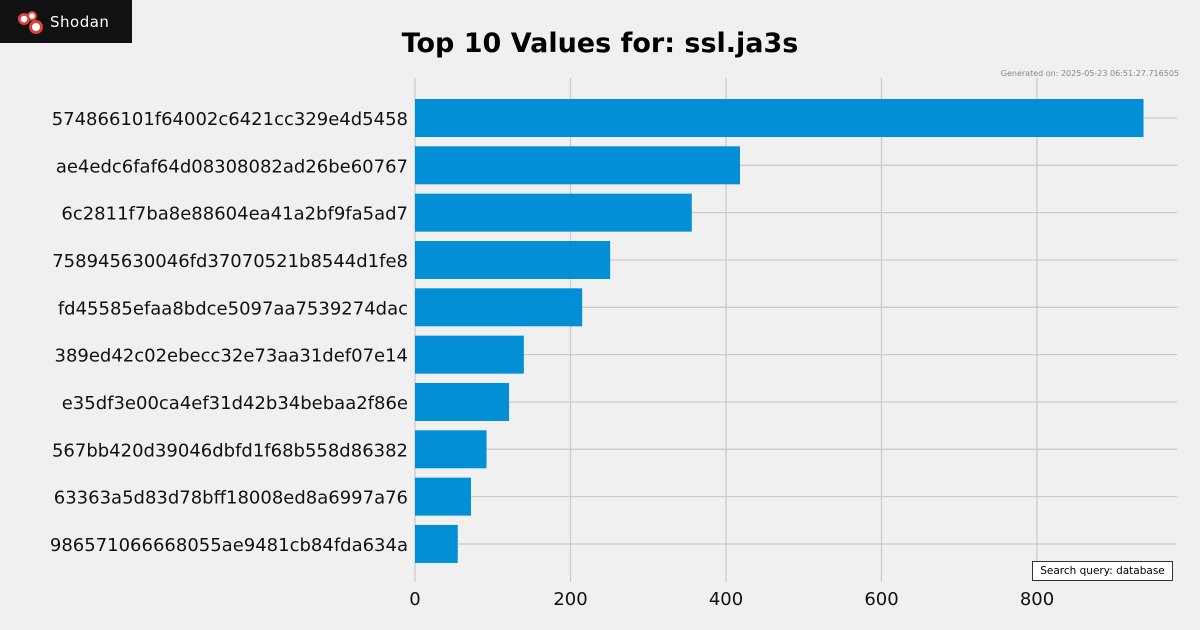 The width and height of the screenshot is (1200, 630). What do you see at coordinates (230, 450) in the screenshot?
I see `y-tick-label: 567bb420d39046dbfd1f68b558d86382` at bounding box center [230, 450].